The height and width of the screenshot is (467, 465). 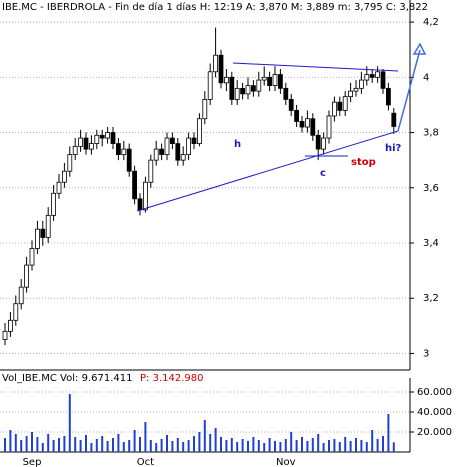 What do you see at coordinates (419, 48) in the screenshot?
I see `arrow-head` at bounding box center [419, 48].